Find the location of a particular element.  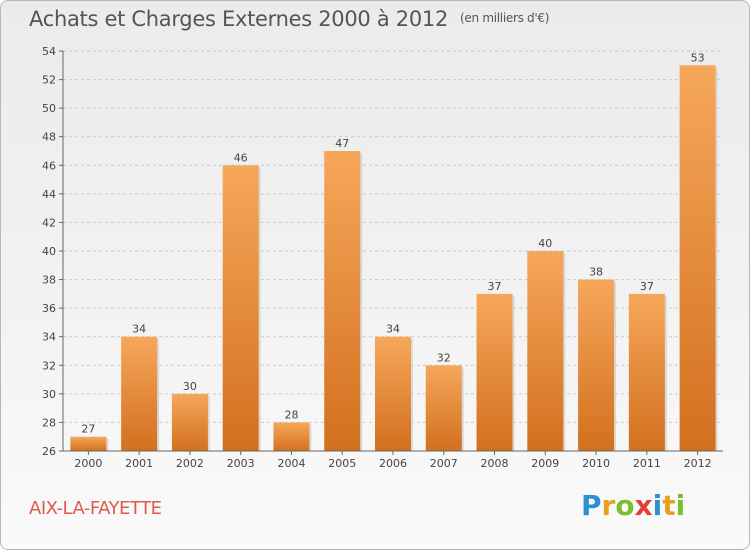

y-tick-label: 46 is located at coordinates (49, 165).